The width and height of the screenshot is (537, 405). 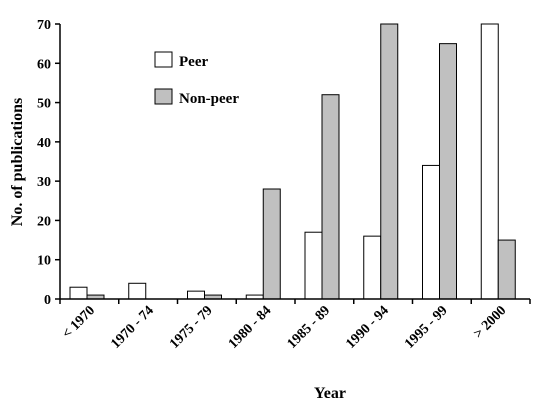 I want to click on x-tick-label: 1975 - 79, so click(x=191, y=327).